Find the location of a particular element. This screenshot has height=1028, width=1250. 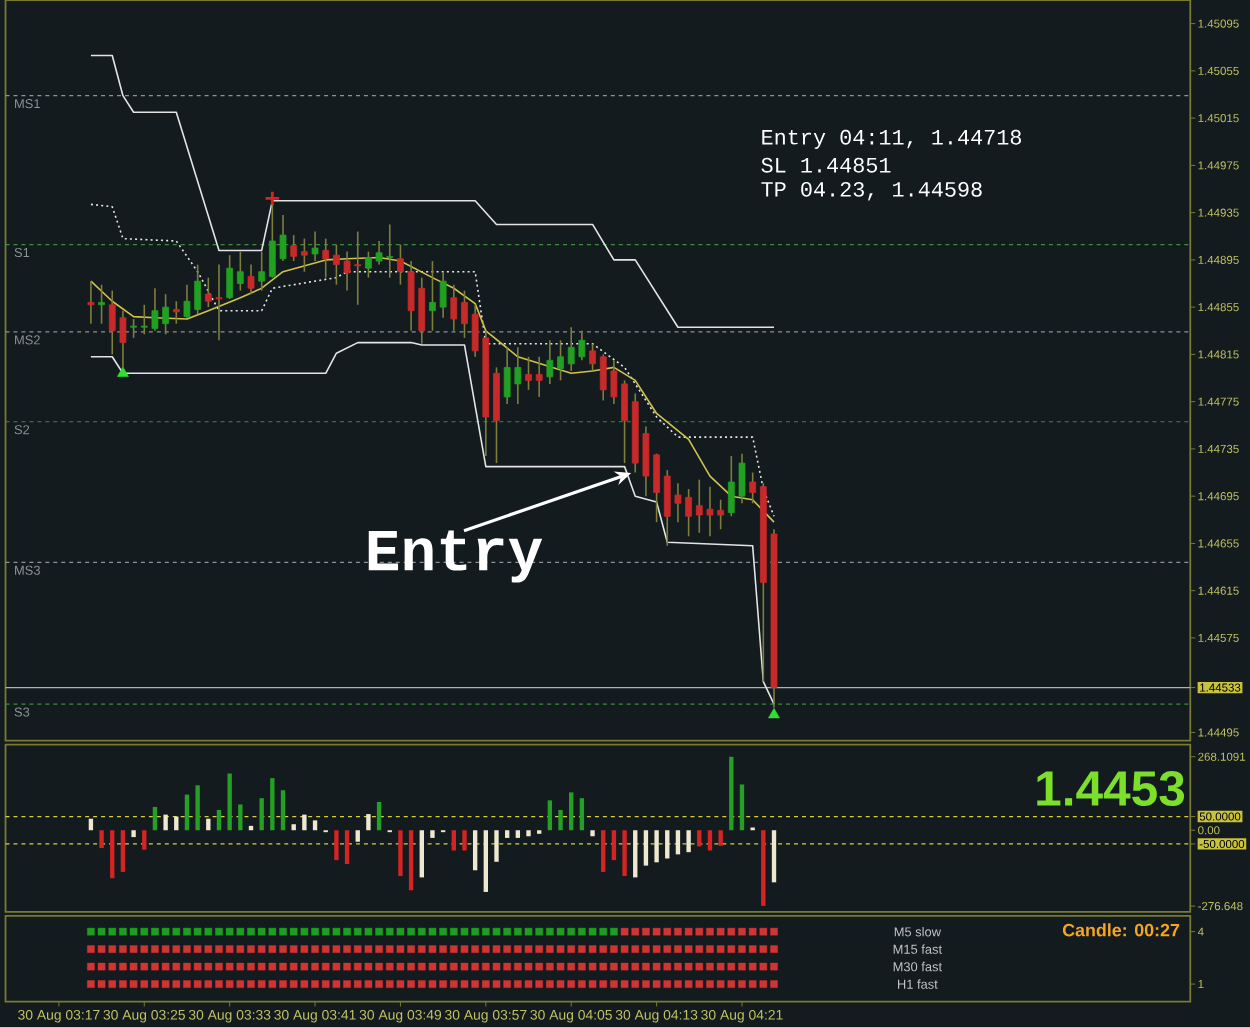

annotation: TP 04.23, 1.44598 is located at coordinates (871, 191).